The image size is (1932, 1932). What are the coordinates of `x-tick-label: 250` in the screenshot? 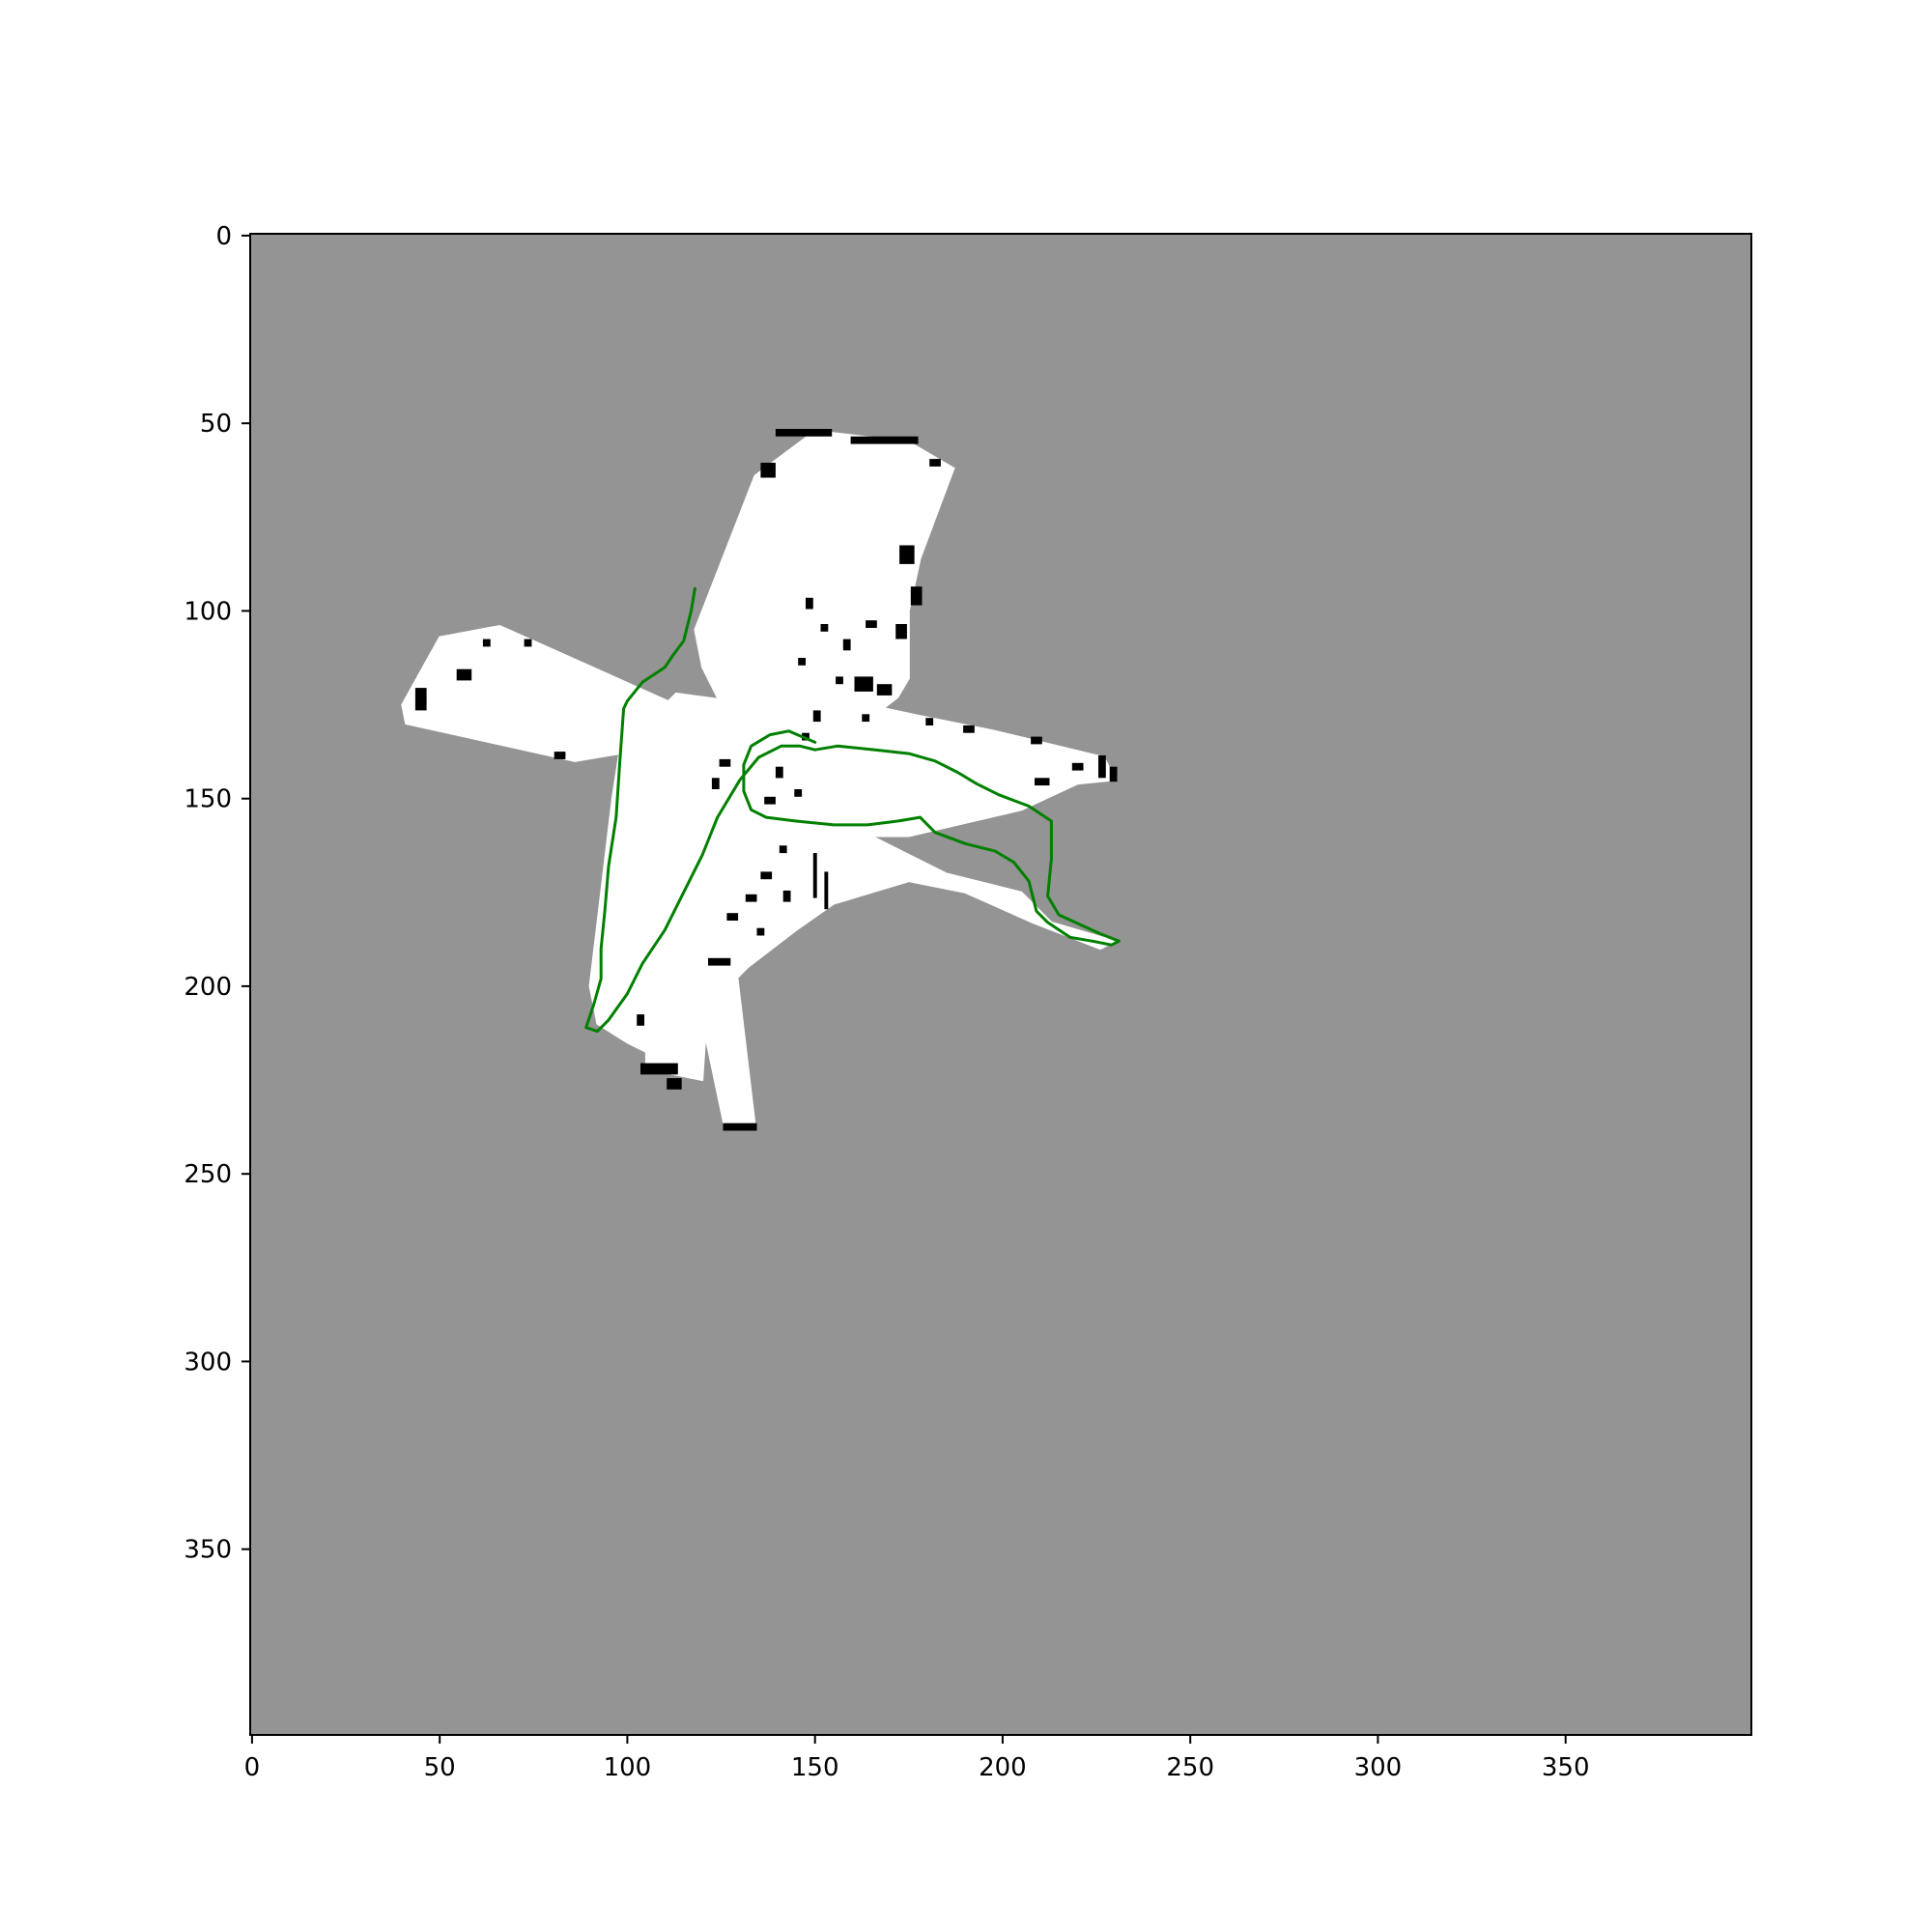 It's located at (1190, 1767).